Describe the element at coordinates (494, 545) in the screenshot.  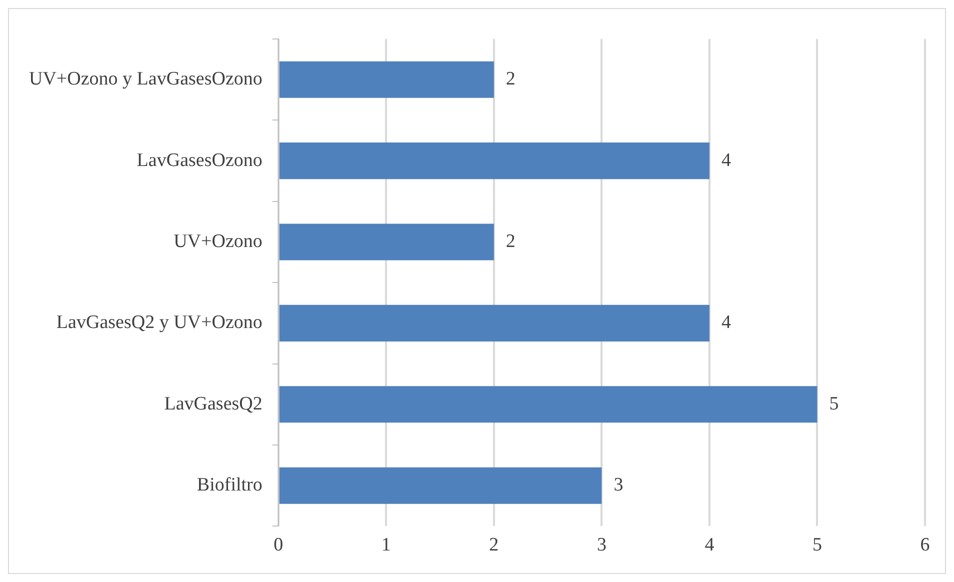
I see `x-tick-label: 2` at that location.